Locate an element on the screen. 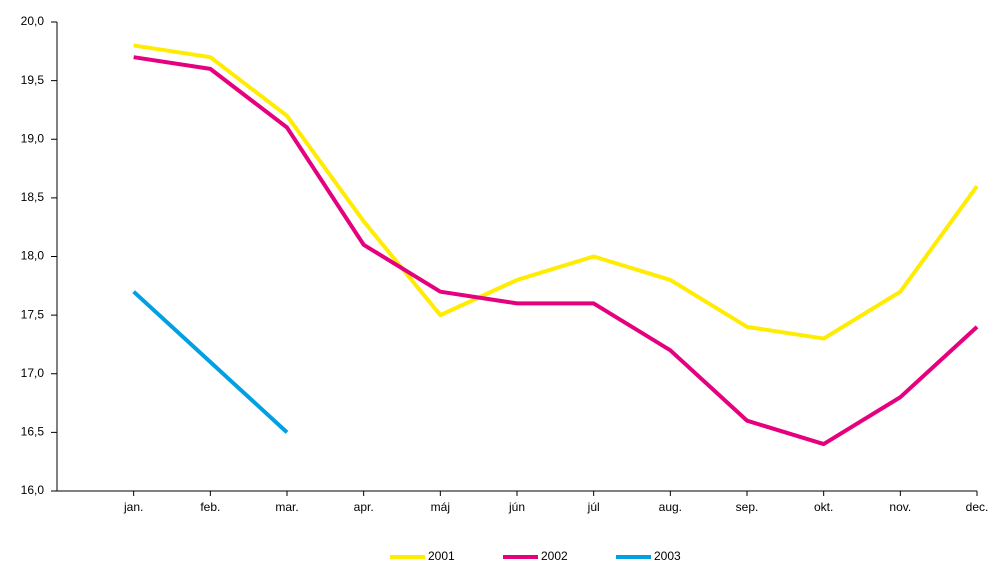 The image size is (995, 570). y-tick-label: 16,5 is located at coordinates (33, 432).